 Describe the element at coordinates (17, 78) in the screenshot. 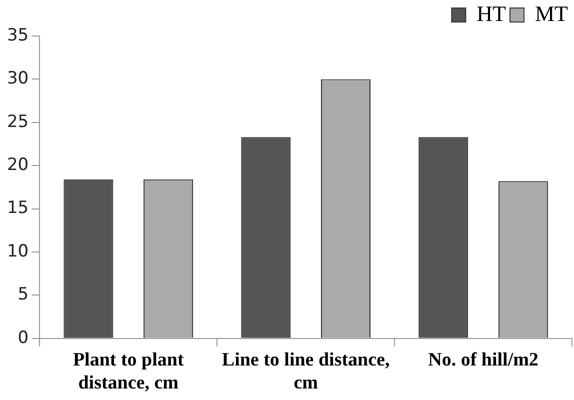

I see `y-tick-label: 30` at that location.